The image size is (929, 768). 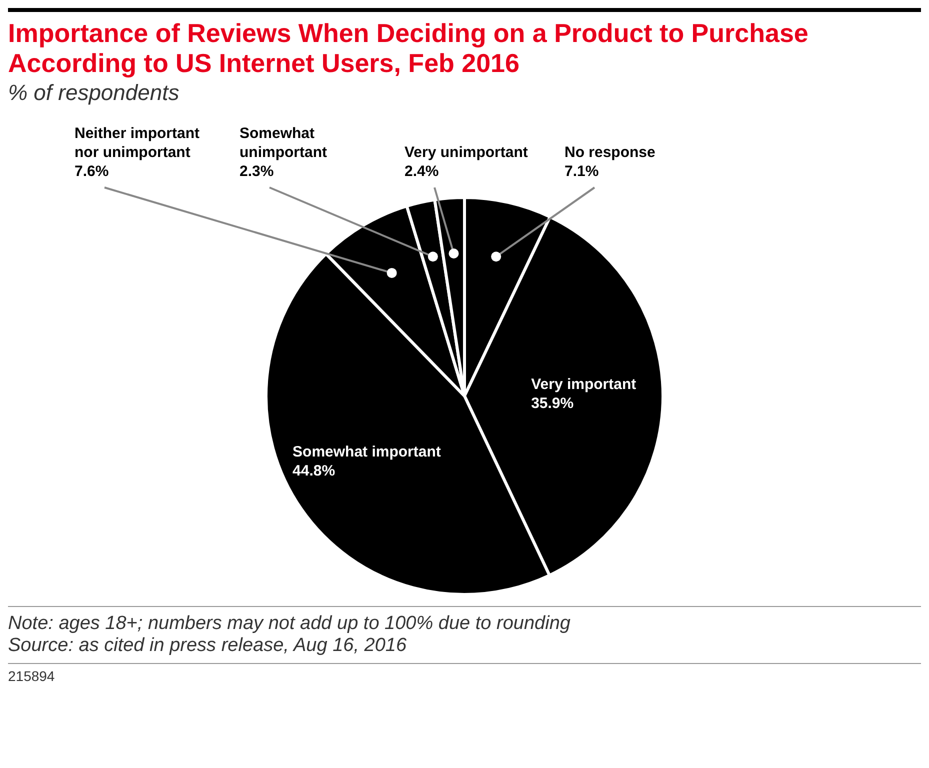 I want to click on data-label: 35.9%, so click(x=552, y=403).